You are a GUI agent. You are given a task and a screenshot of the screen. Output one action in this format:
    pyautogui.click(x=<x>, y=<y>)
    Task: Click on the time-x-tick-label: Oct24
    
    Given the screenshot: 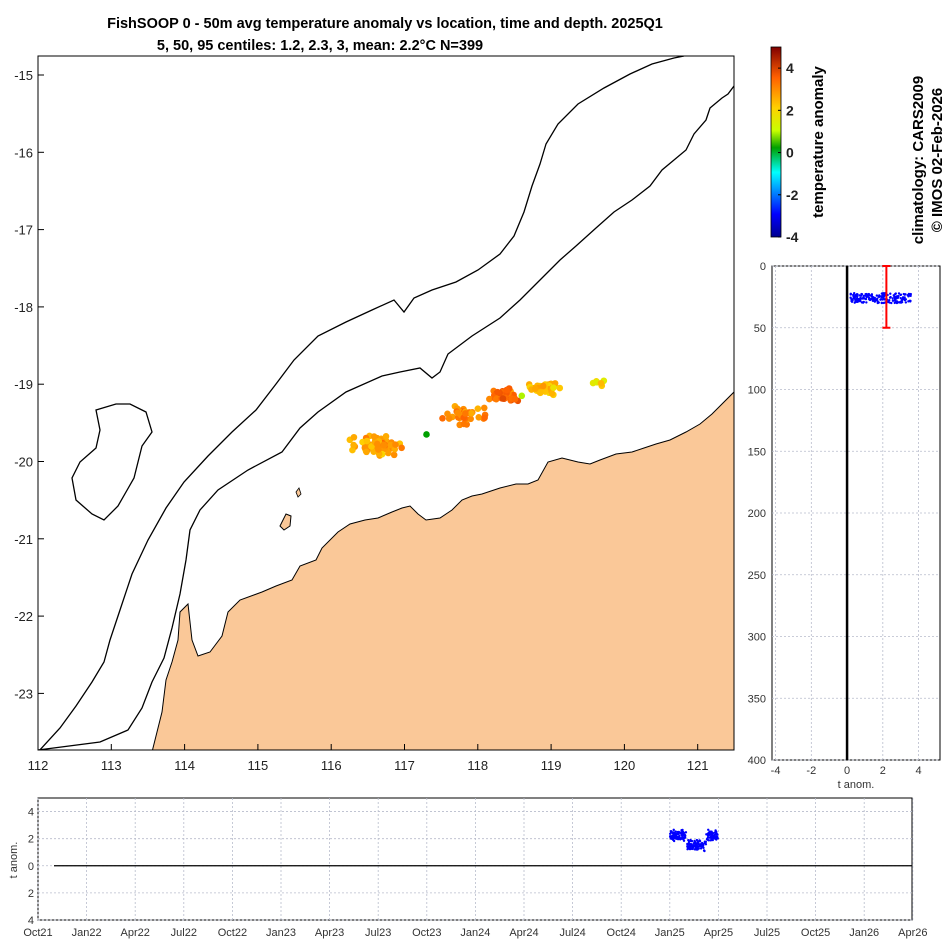 What is the action you would take?
    pyautogui.click(x=621, y=933)
    